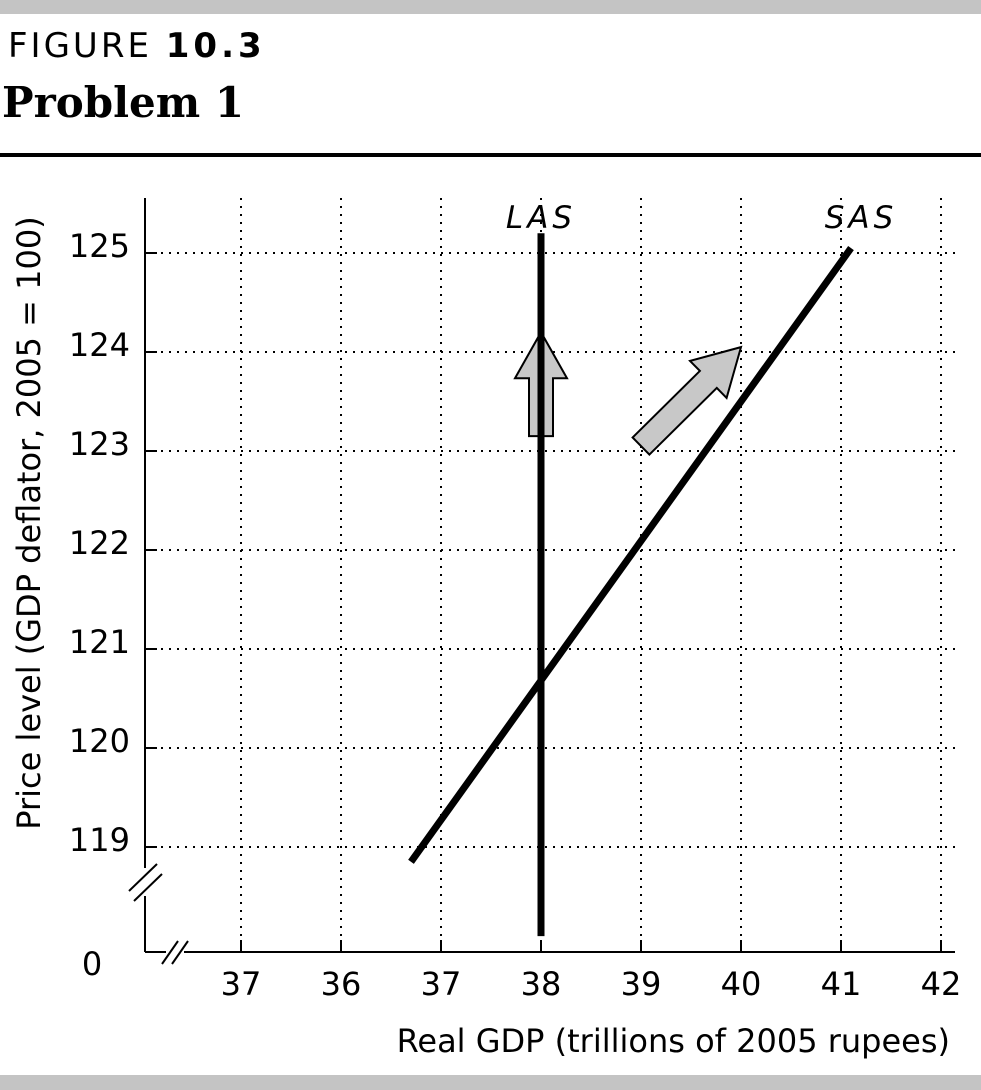 This screenshot has height=1090, width=981. What do you see at coordinates (841, 984) in the screenshot?
I see `x-tick-label: 41` at bounding box center [841, 984].